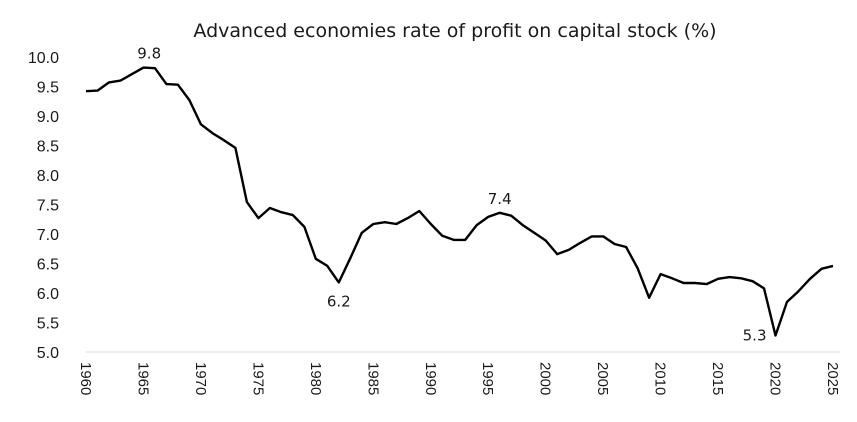  Describe the element at coordinates (500, 199) in the screenshot. I see `annotation-label: 7.4` at that location.